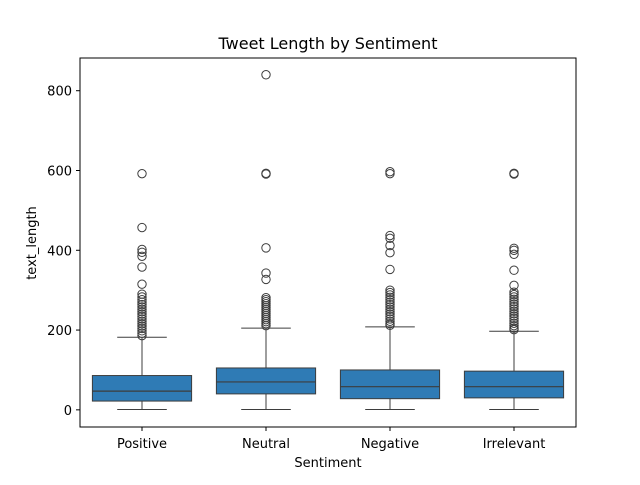 The width and height of the screenshot is (640, 485). I want to click on y-tick-label: 0, so click(68, 411).